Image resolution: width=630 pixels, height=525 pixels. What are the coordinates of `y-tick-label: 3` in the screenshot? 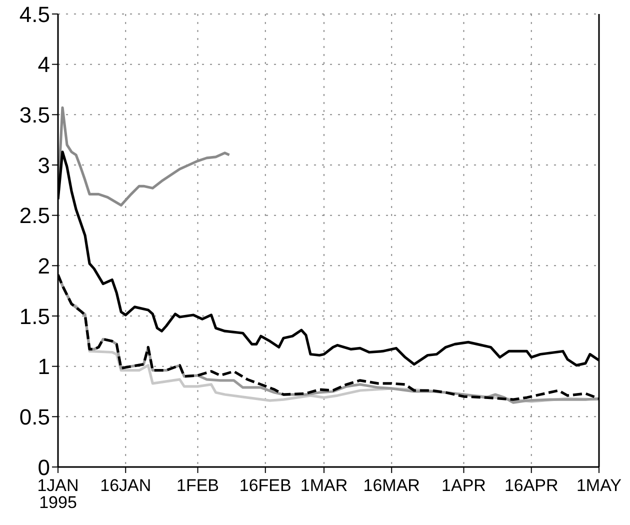 It's located at (44, 165).